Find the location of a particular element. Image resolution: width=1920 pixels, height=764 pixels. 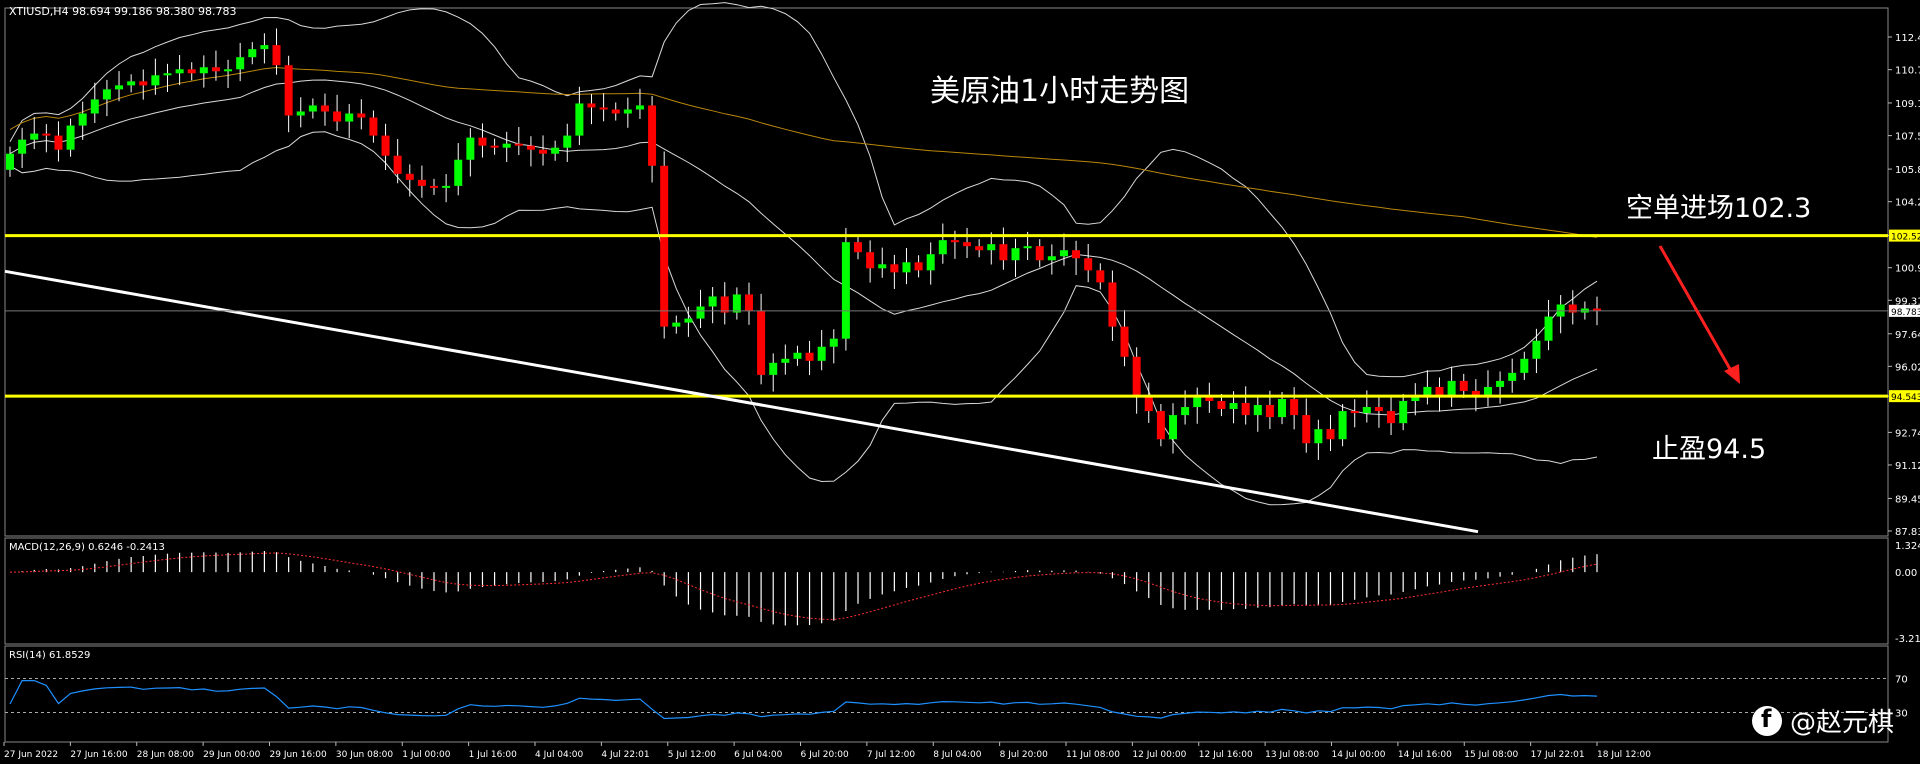

x-tick-label: 4 Jul 04:00 is located at coordinates (559, 755).